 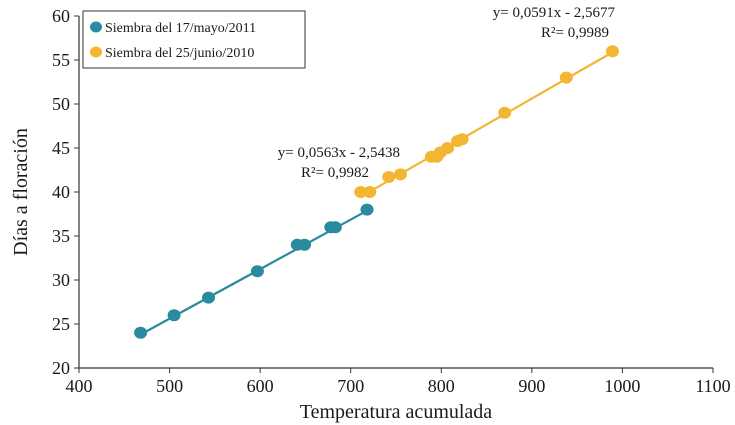 What do you see at coordinates (21, 192) in the screenshot?
I see `y-axis-title: Días a floración` at bounding box center [21, 192].